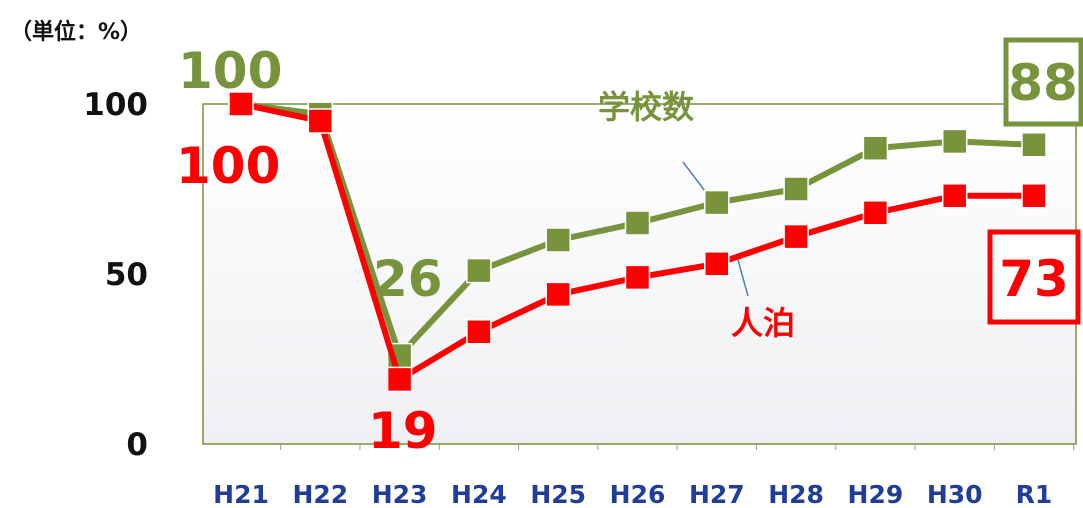 The height and width of the screenshot is (508, 1083). Describe the element at coordinates (763, 323) in the screenshot. I see `series-label-stay: 人泊` at that location.